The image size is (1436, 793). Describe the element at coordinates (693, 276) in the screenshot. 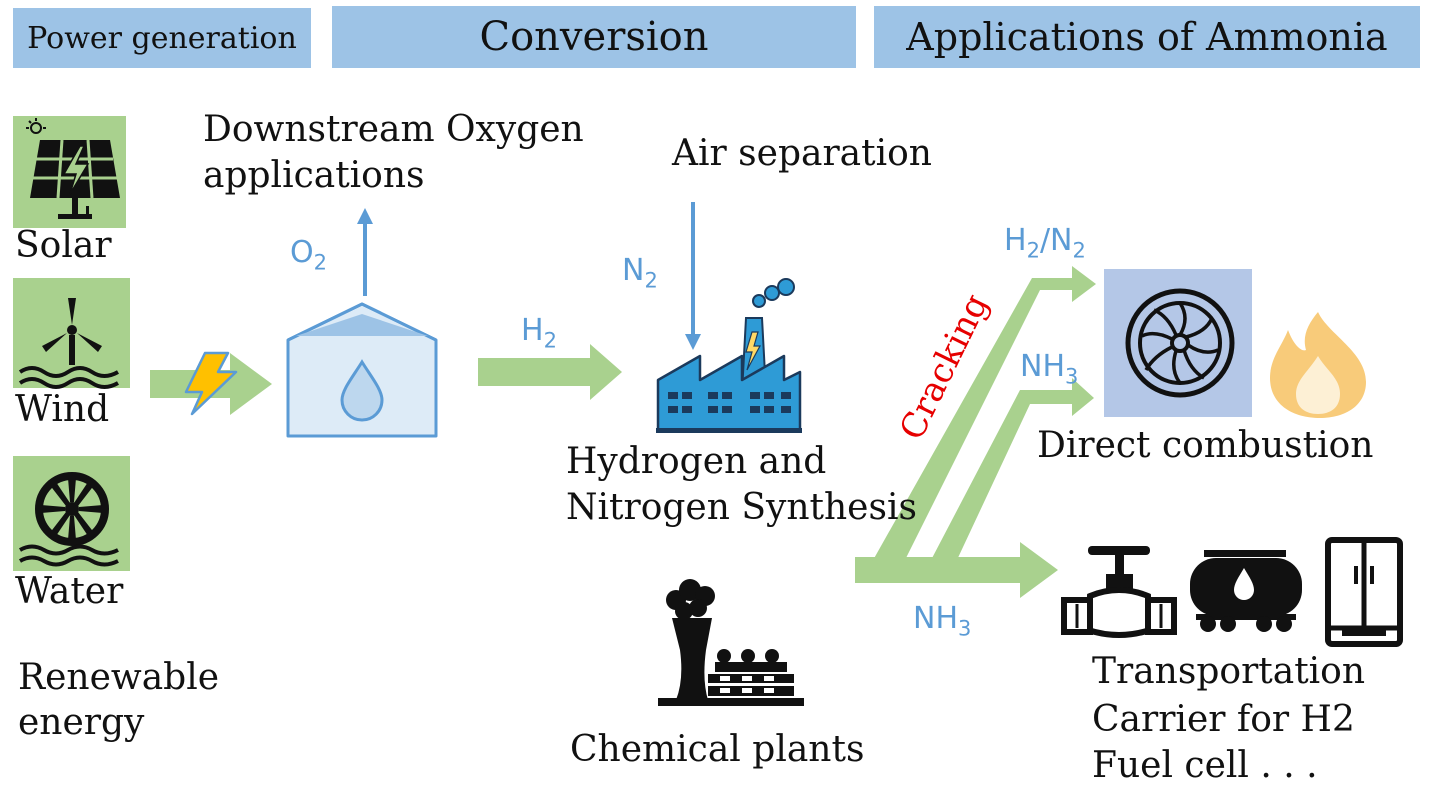

I see `nitrogen-arrow` at that location.